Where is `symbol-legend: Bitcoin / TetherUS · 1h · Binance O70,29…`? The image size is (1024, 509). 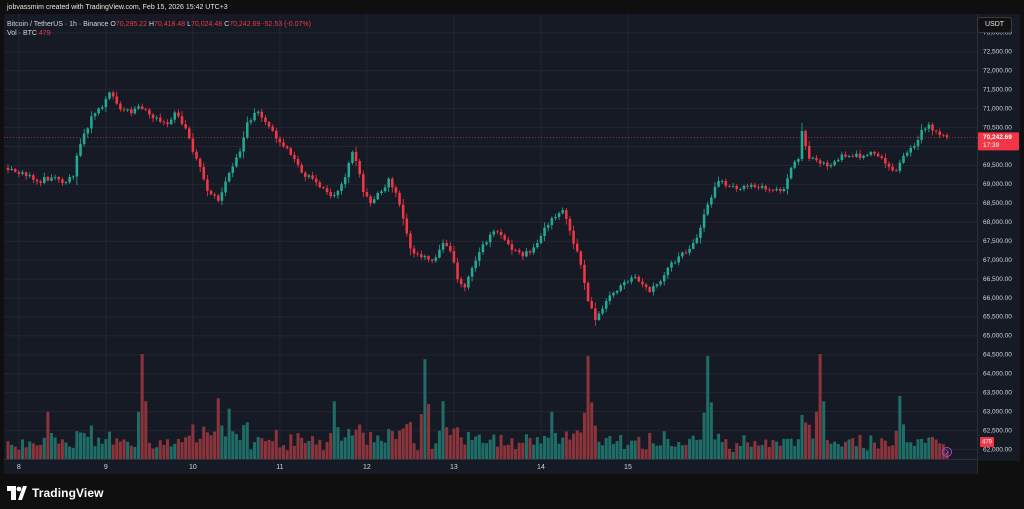 symbol-legend: Bitcoin / TetherUS · 1h · Binance O70,29… is located at coordinates (159, 24).